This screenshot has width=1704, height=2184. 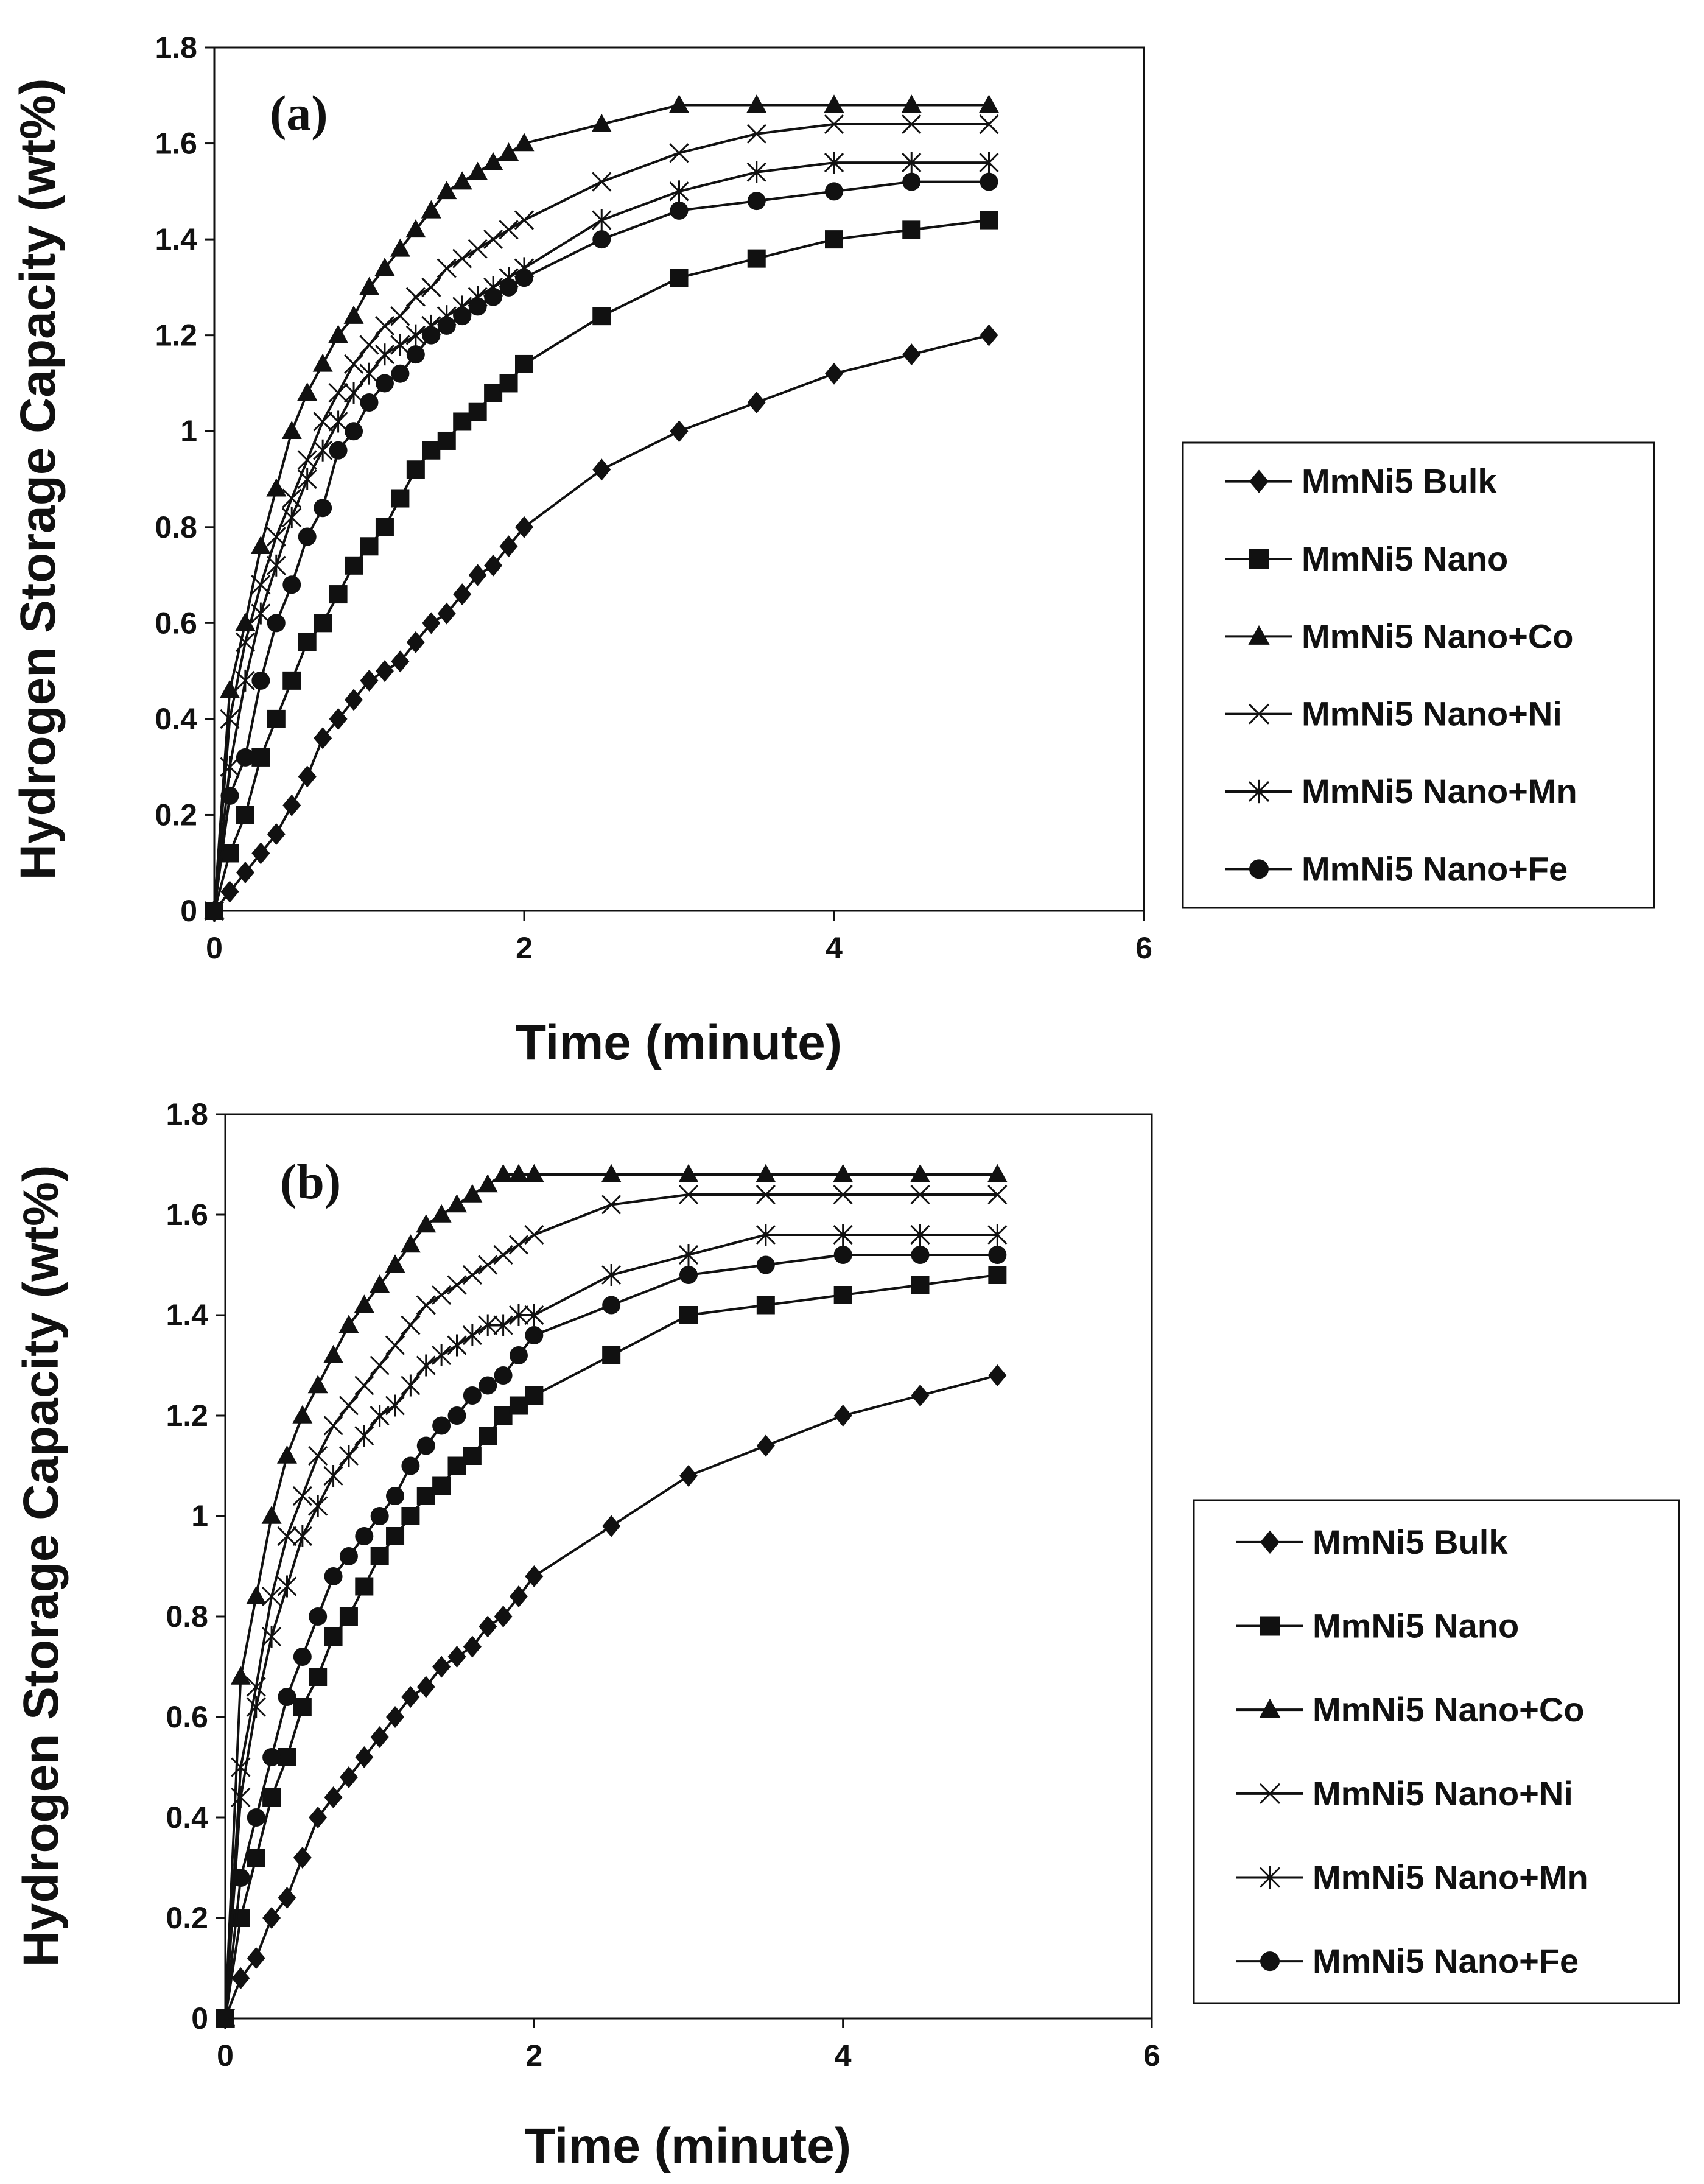 What do you see at coordinates (1361, 481) in the screenshot?
I see `legend-item: MmNi5 Bulk` at bounding box center [1361, 481].